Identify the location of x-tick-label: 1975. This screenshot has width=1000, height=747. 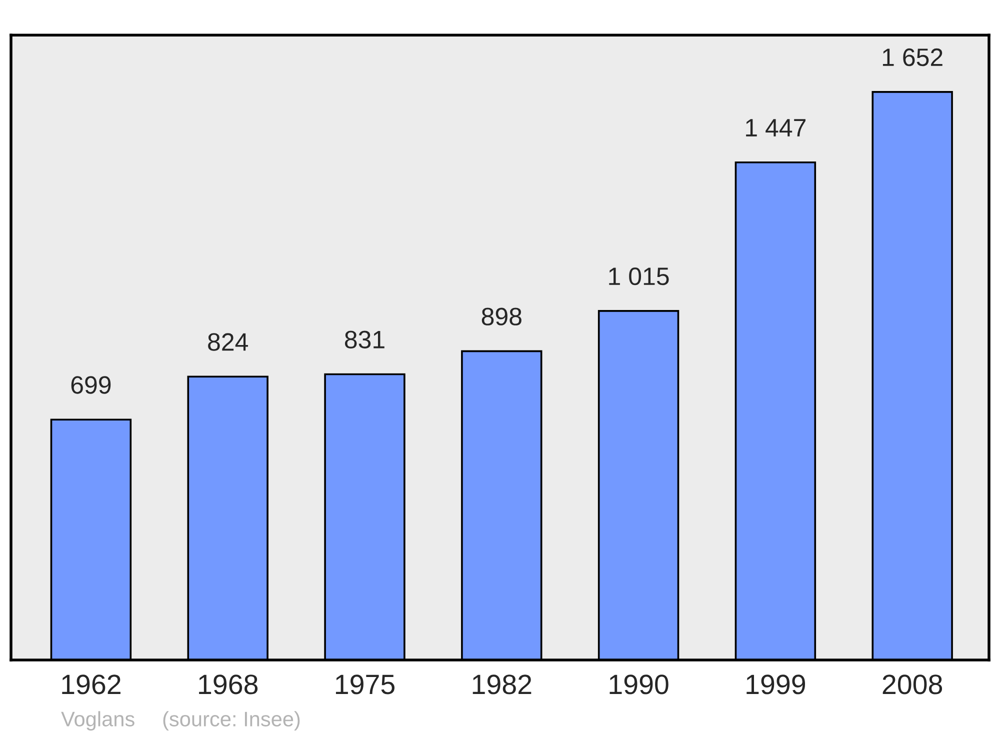
(365, 684).